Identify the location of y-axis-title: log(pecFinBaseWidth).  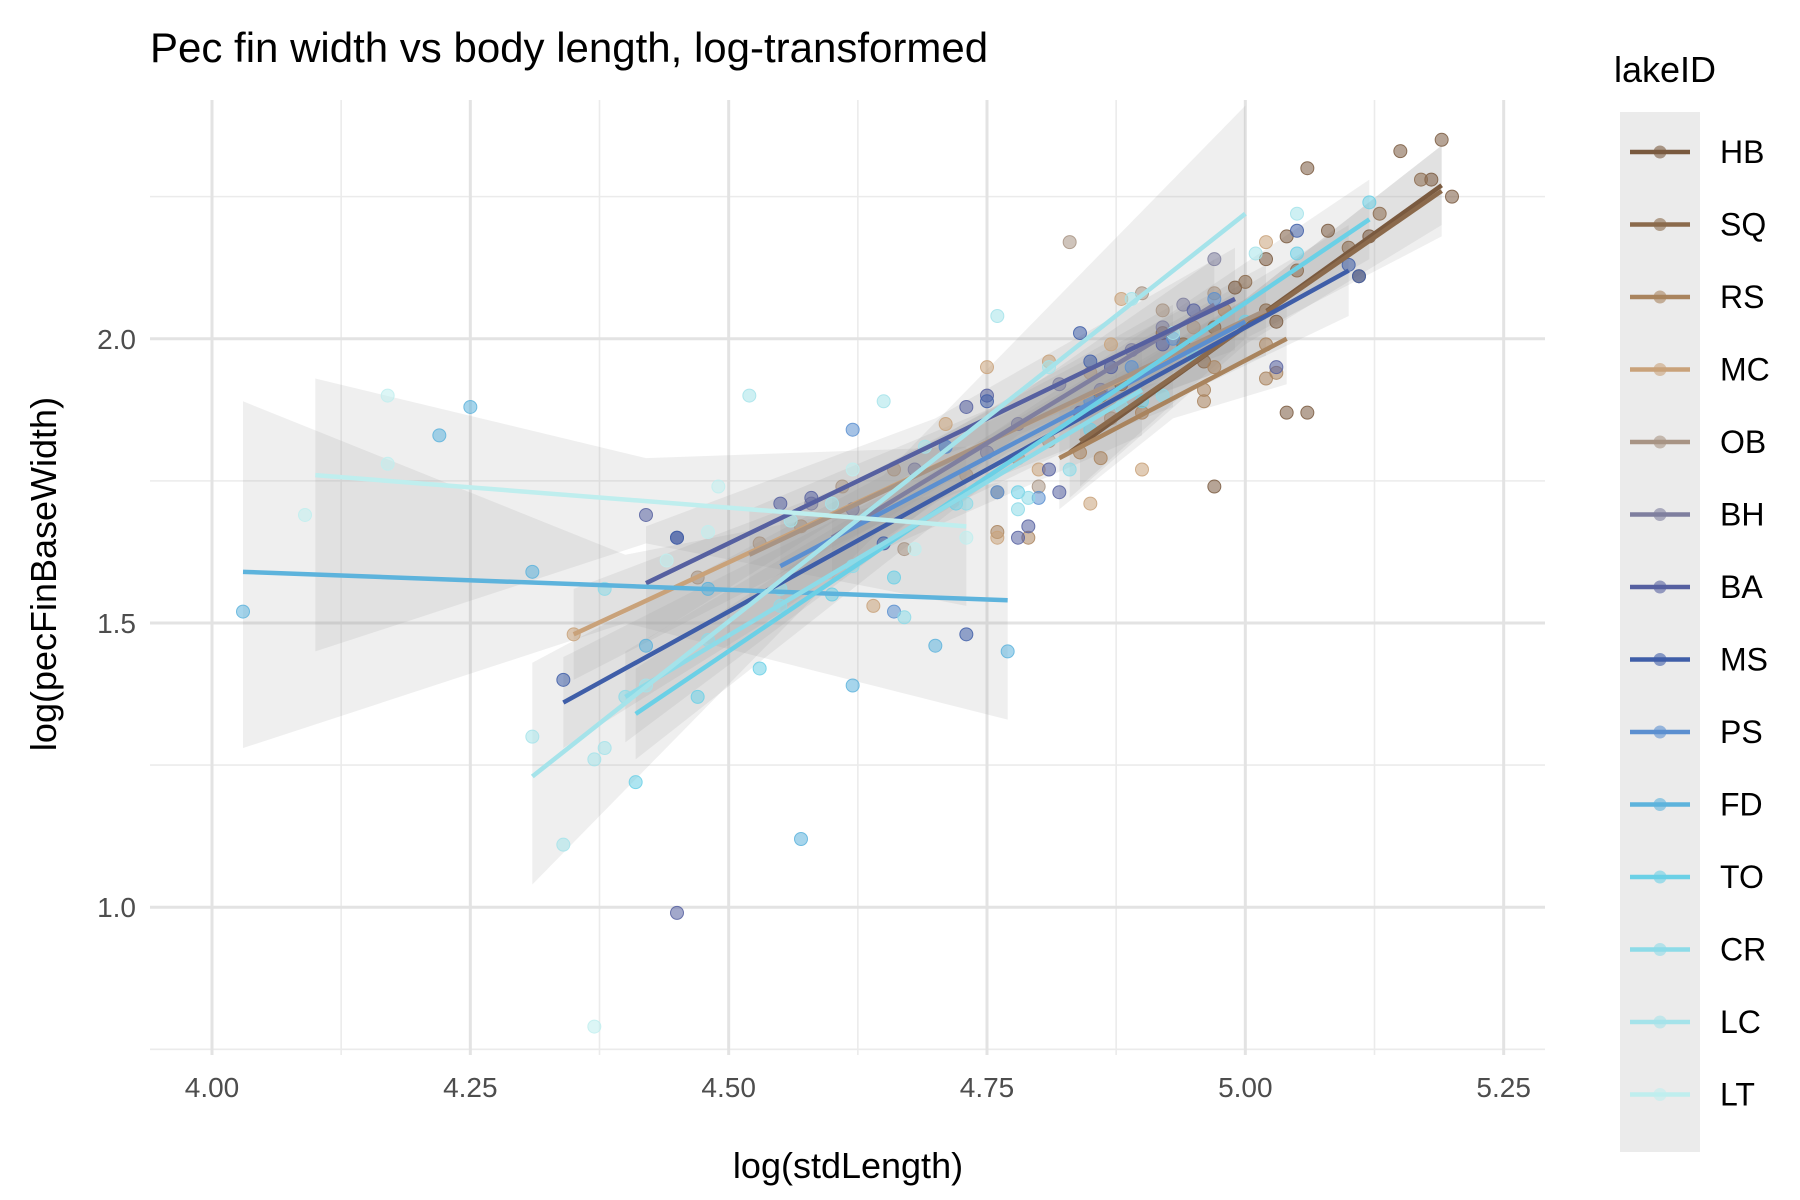
(43, 574).